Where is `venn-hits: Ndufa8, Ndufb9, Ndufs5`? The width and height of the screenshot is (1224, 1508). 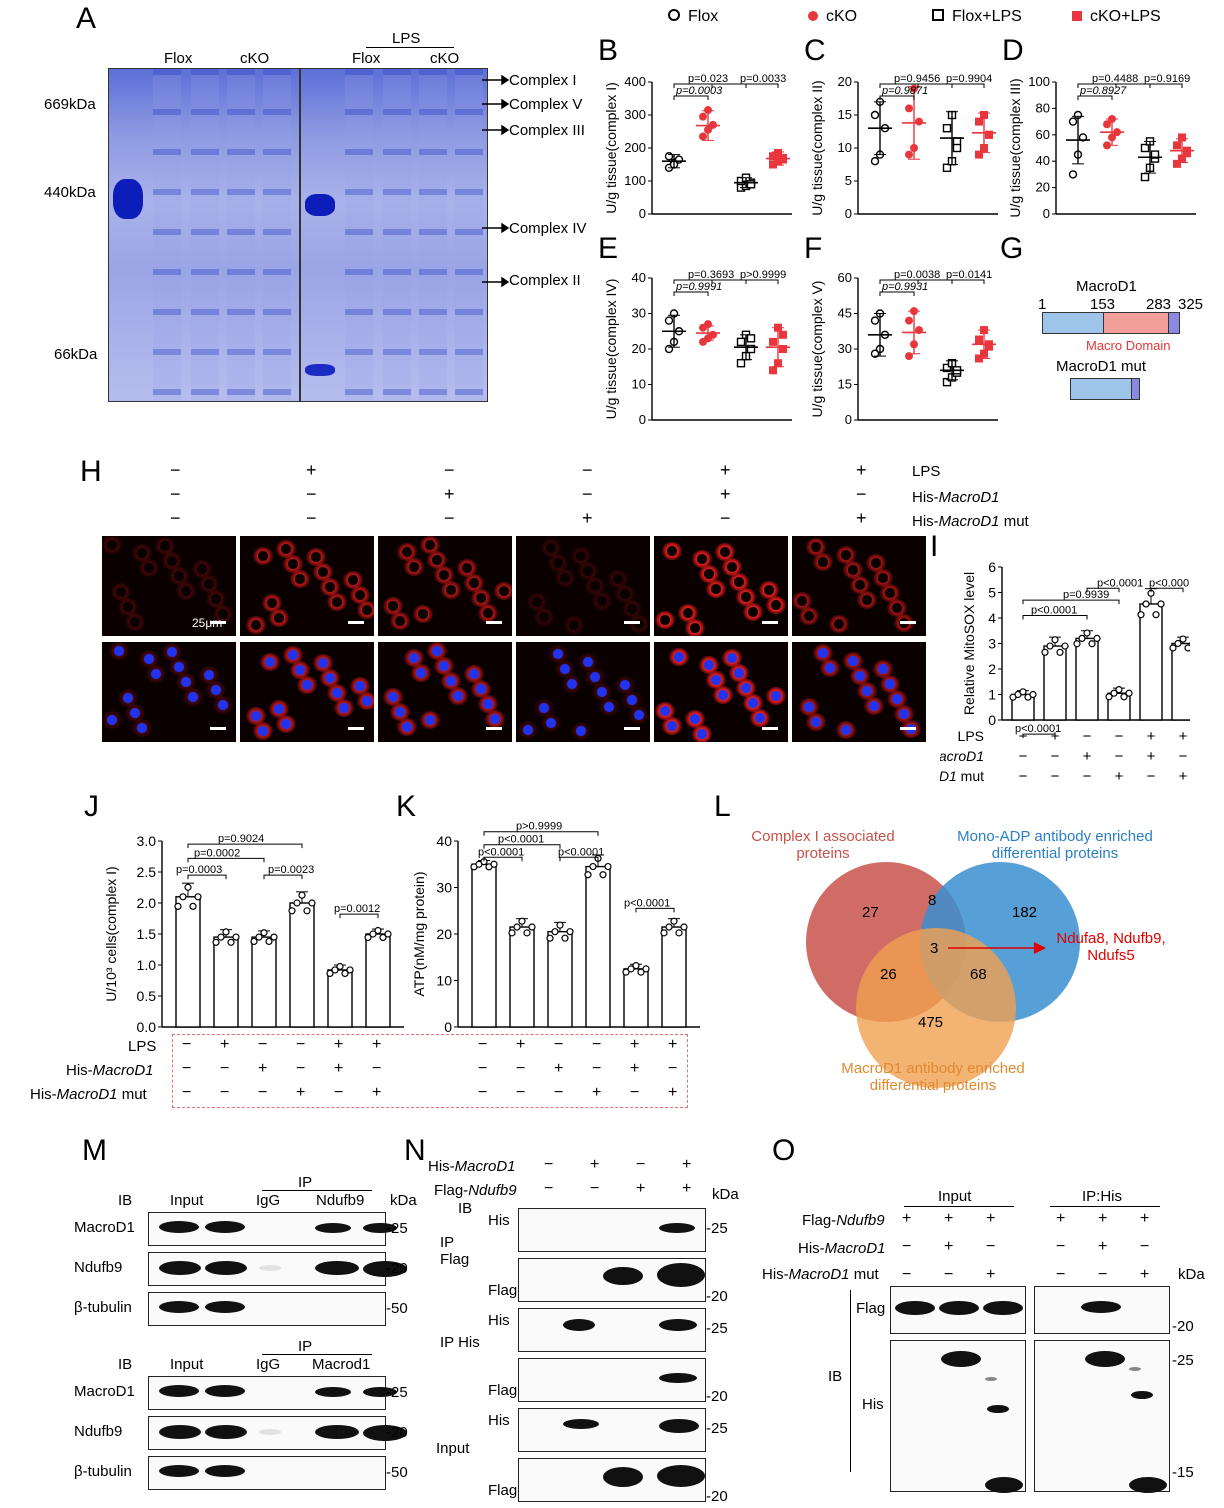 venn-hits: Ndufa8, Ndufb9, Ndufs5 is located at coordinates (1111, 947).